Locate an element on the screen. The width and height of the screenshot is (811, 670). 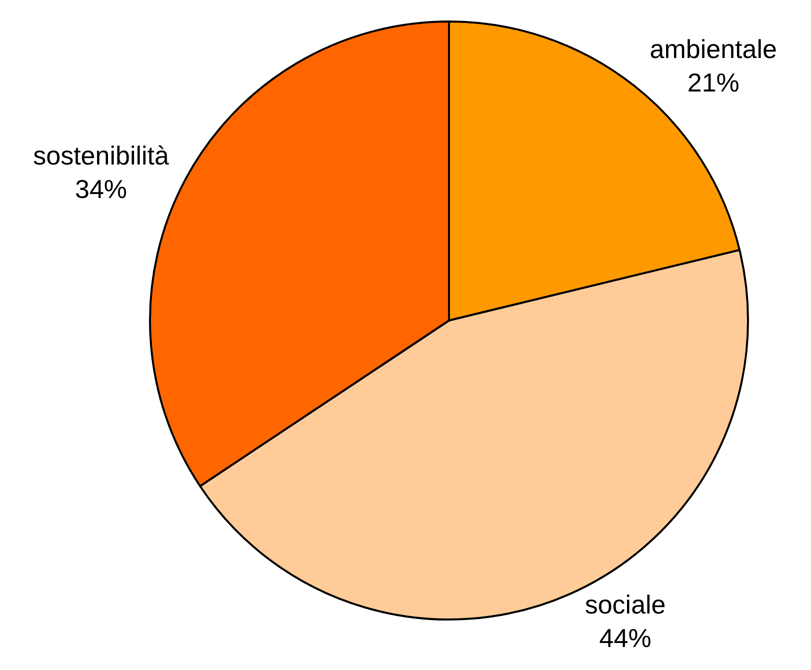
data-label: 21% is located at coordinates (713, 83).